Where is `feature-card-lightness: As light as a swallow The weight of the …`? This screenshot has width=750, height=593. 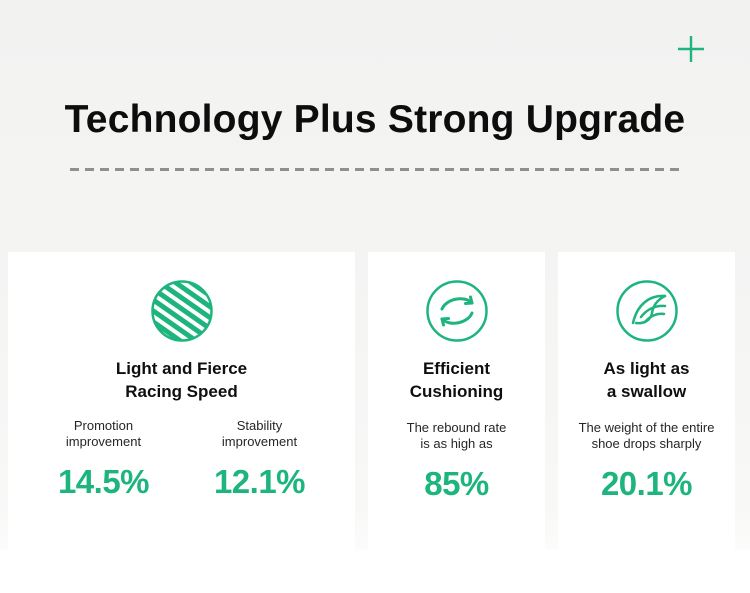 feature-card-lightness: As light as a swallow The weight of the … is located at coordinates (646, 401).